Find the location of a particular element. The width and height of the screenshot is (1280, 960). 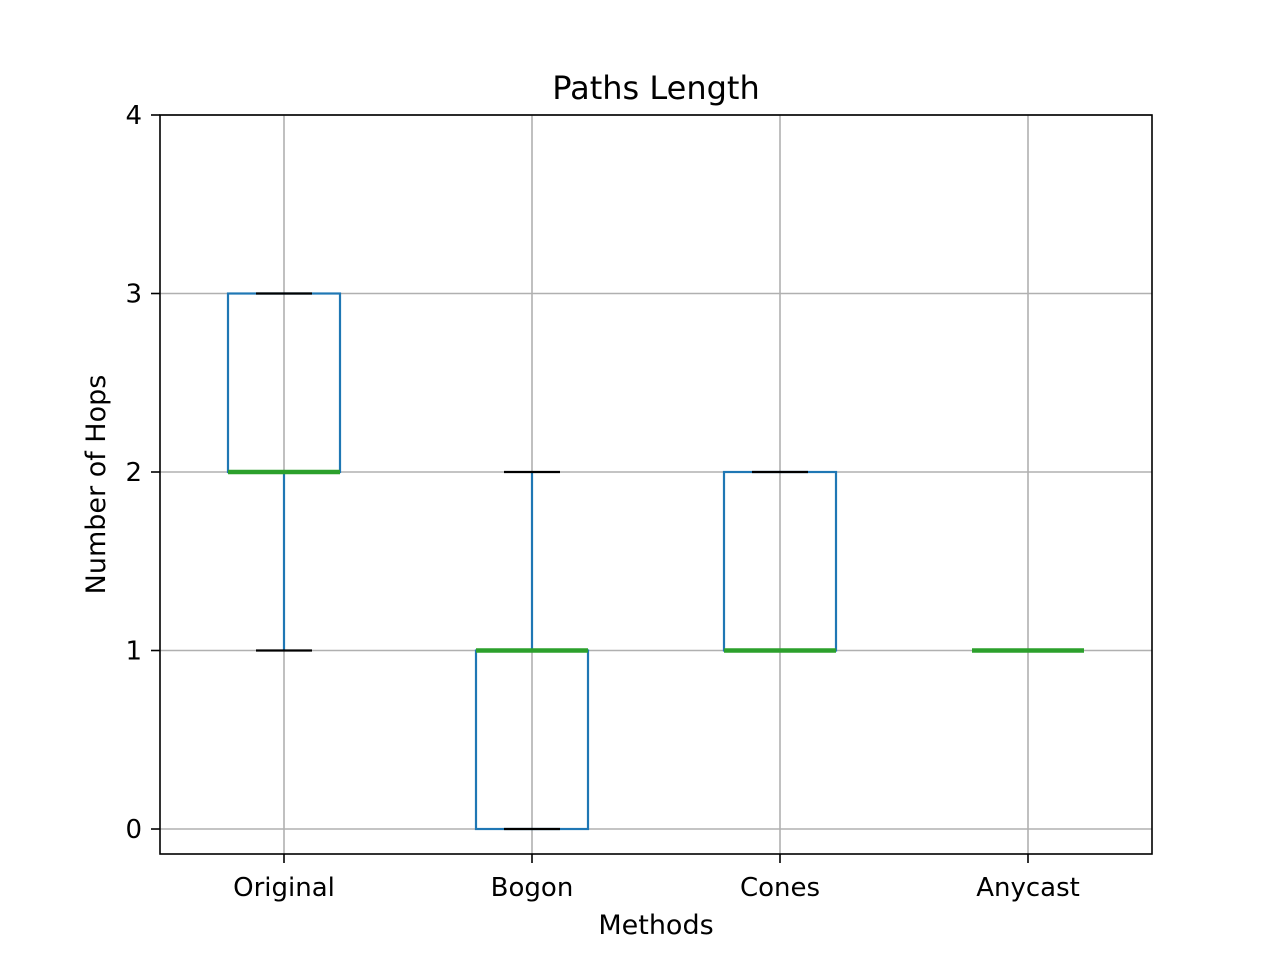

y-tick-label: 0 is located at coordinates (133, 830).